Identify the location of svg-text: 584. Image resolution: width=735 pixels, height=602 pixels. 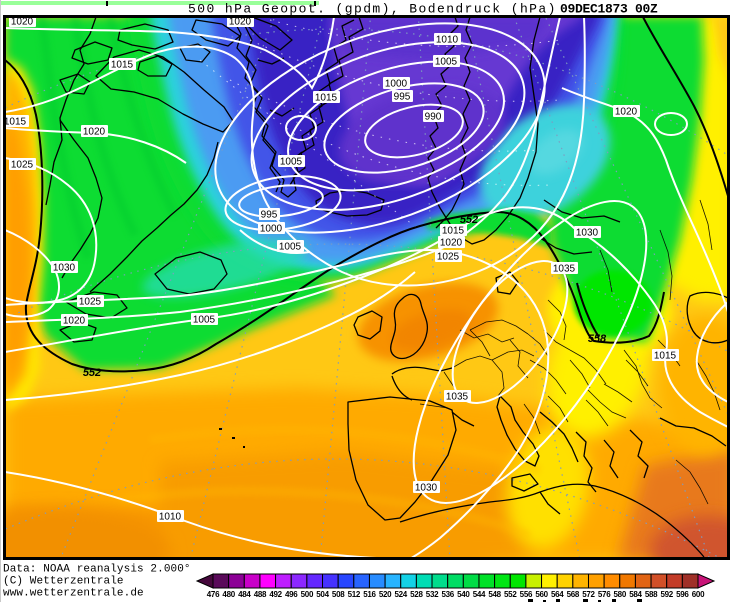
(635, 594).